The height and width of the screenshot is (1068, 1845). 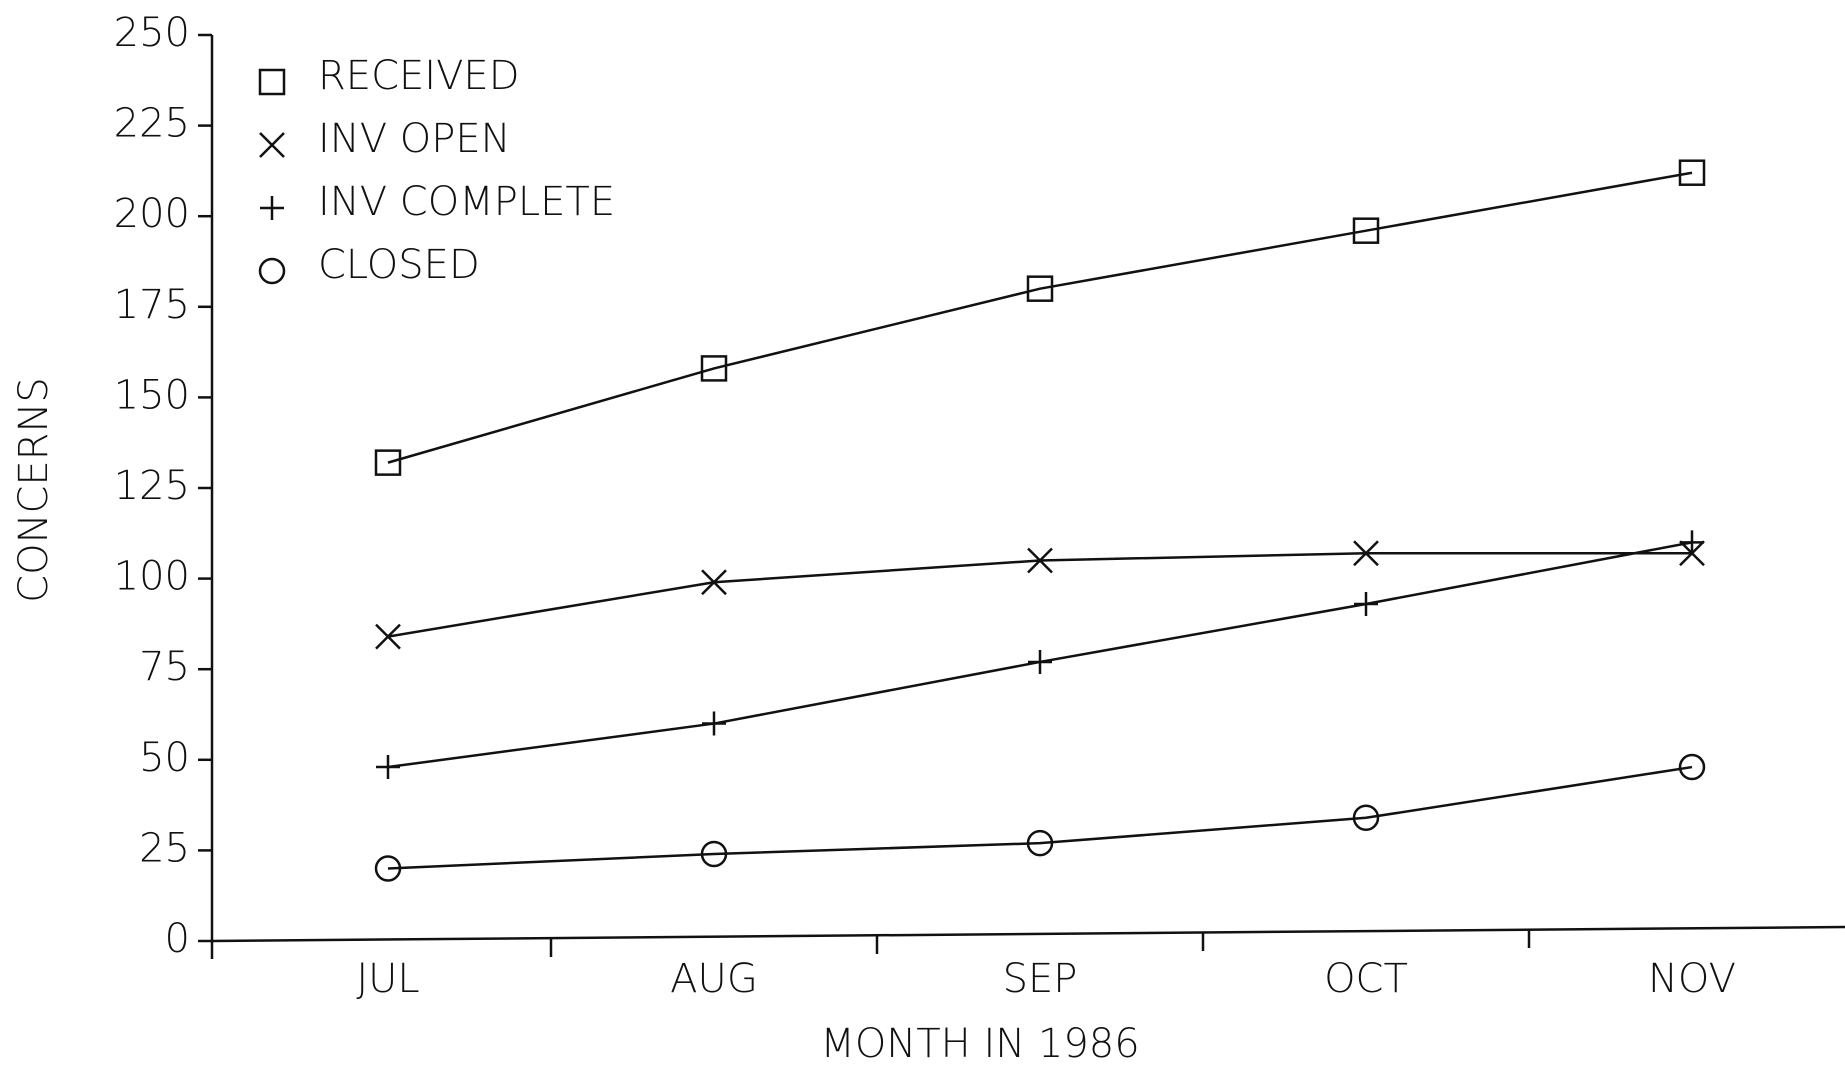 I want to click on legend-label: CLOSED, so click(x=399, y=265).